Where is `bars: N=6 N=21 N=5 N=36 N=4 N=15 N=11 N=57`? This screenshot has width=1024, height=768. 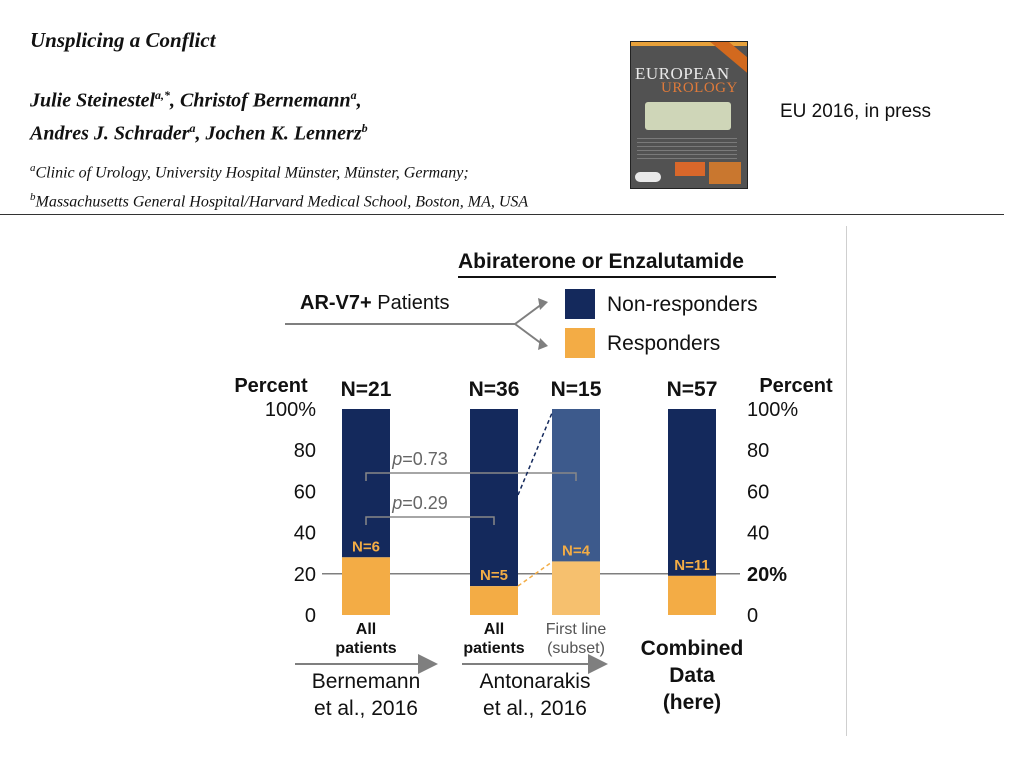 bars: N=6 N=21 N=5 N=36 N=4 N=15 N=11 N=57 is located at coordinates (529, 496).